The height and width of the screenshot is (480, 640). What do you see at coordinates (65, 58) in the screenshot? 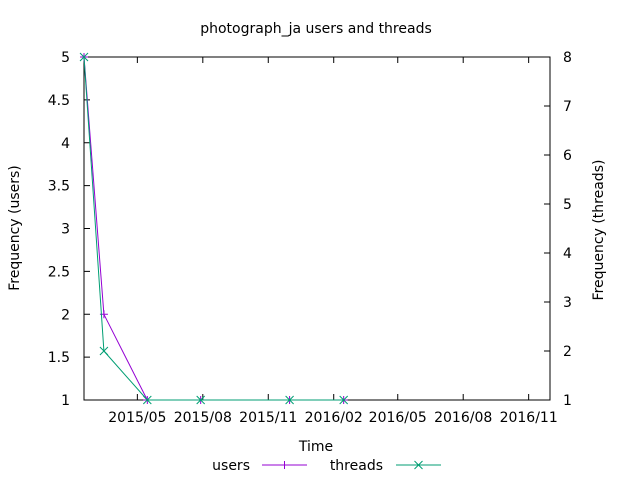
I see `y-tick-label: 5` at bounding box center [65, 58].